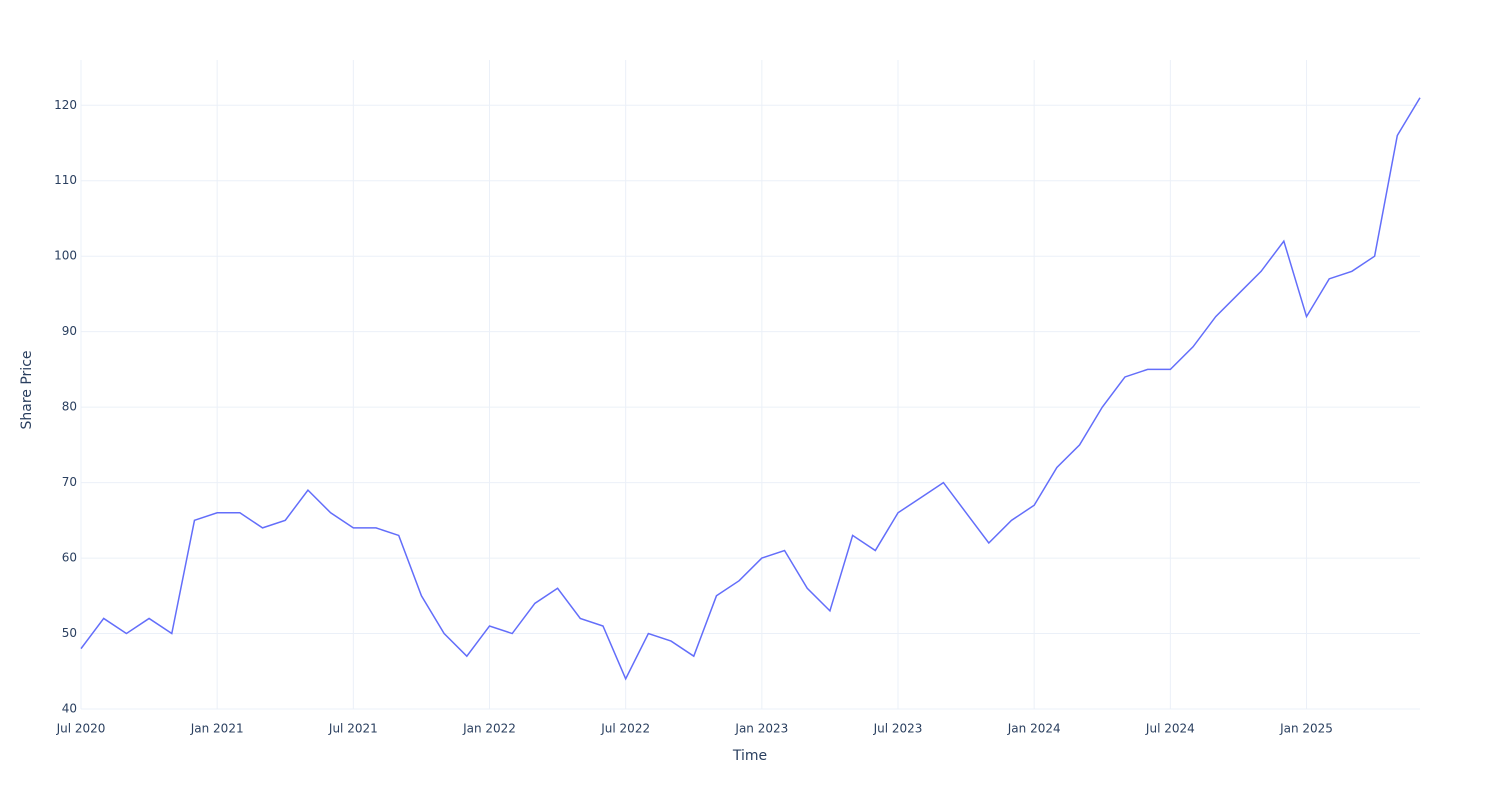 The height and width of the screenshot is (804, 1500). I want to click on y-tick-label: 80, so click(69, 407).